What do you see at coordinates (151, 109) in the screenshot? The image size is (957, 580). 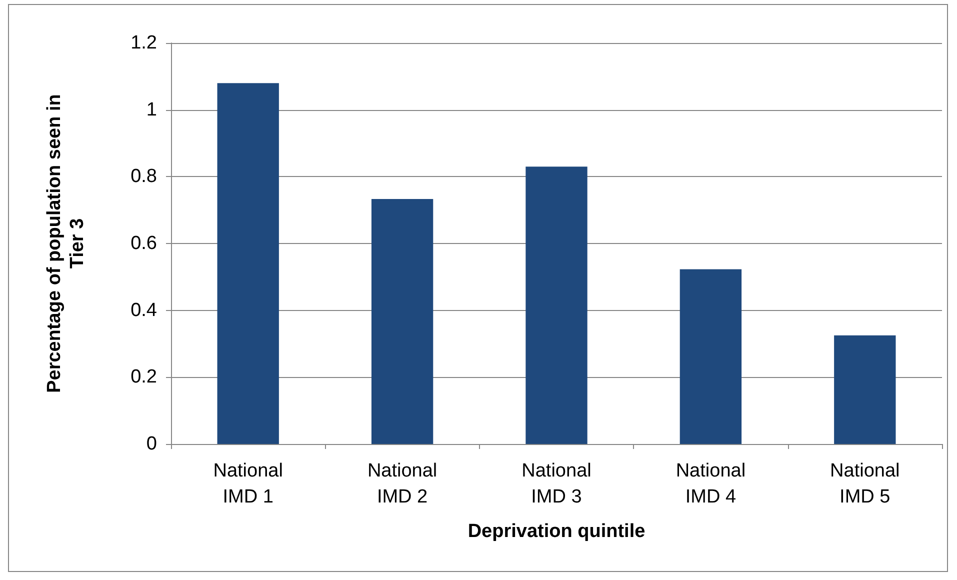 I see `y-tick-label: 1` at bounding box center [151, 109].